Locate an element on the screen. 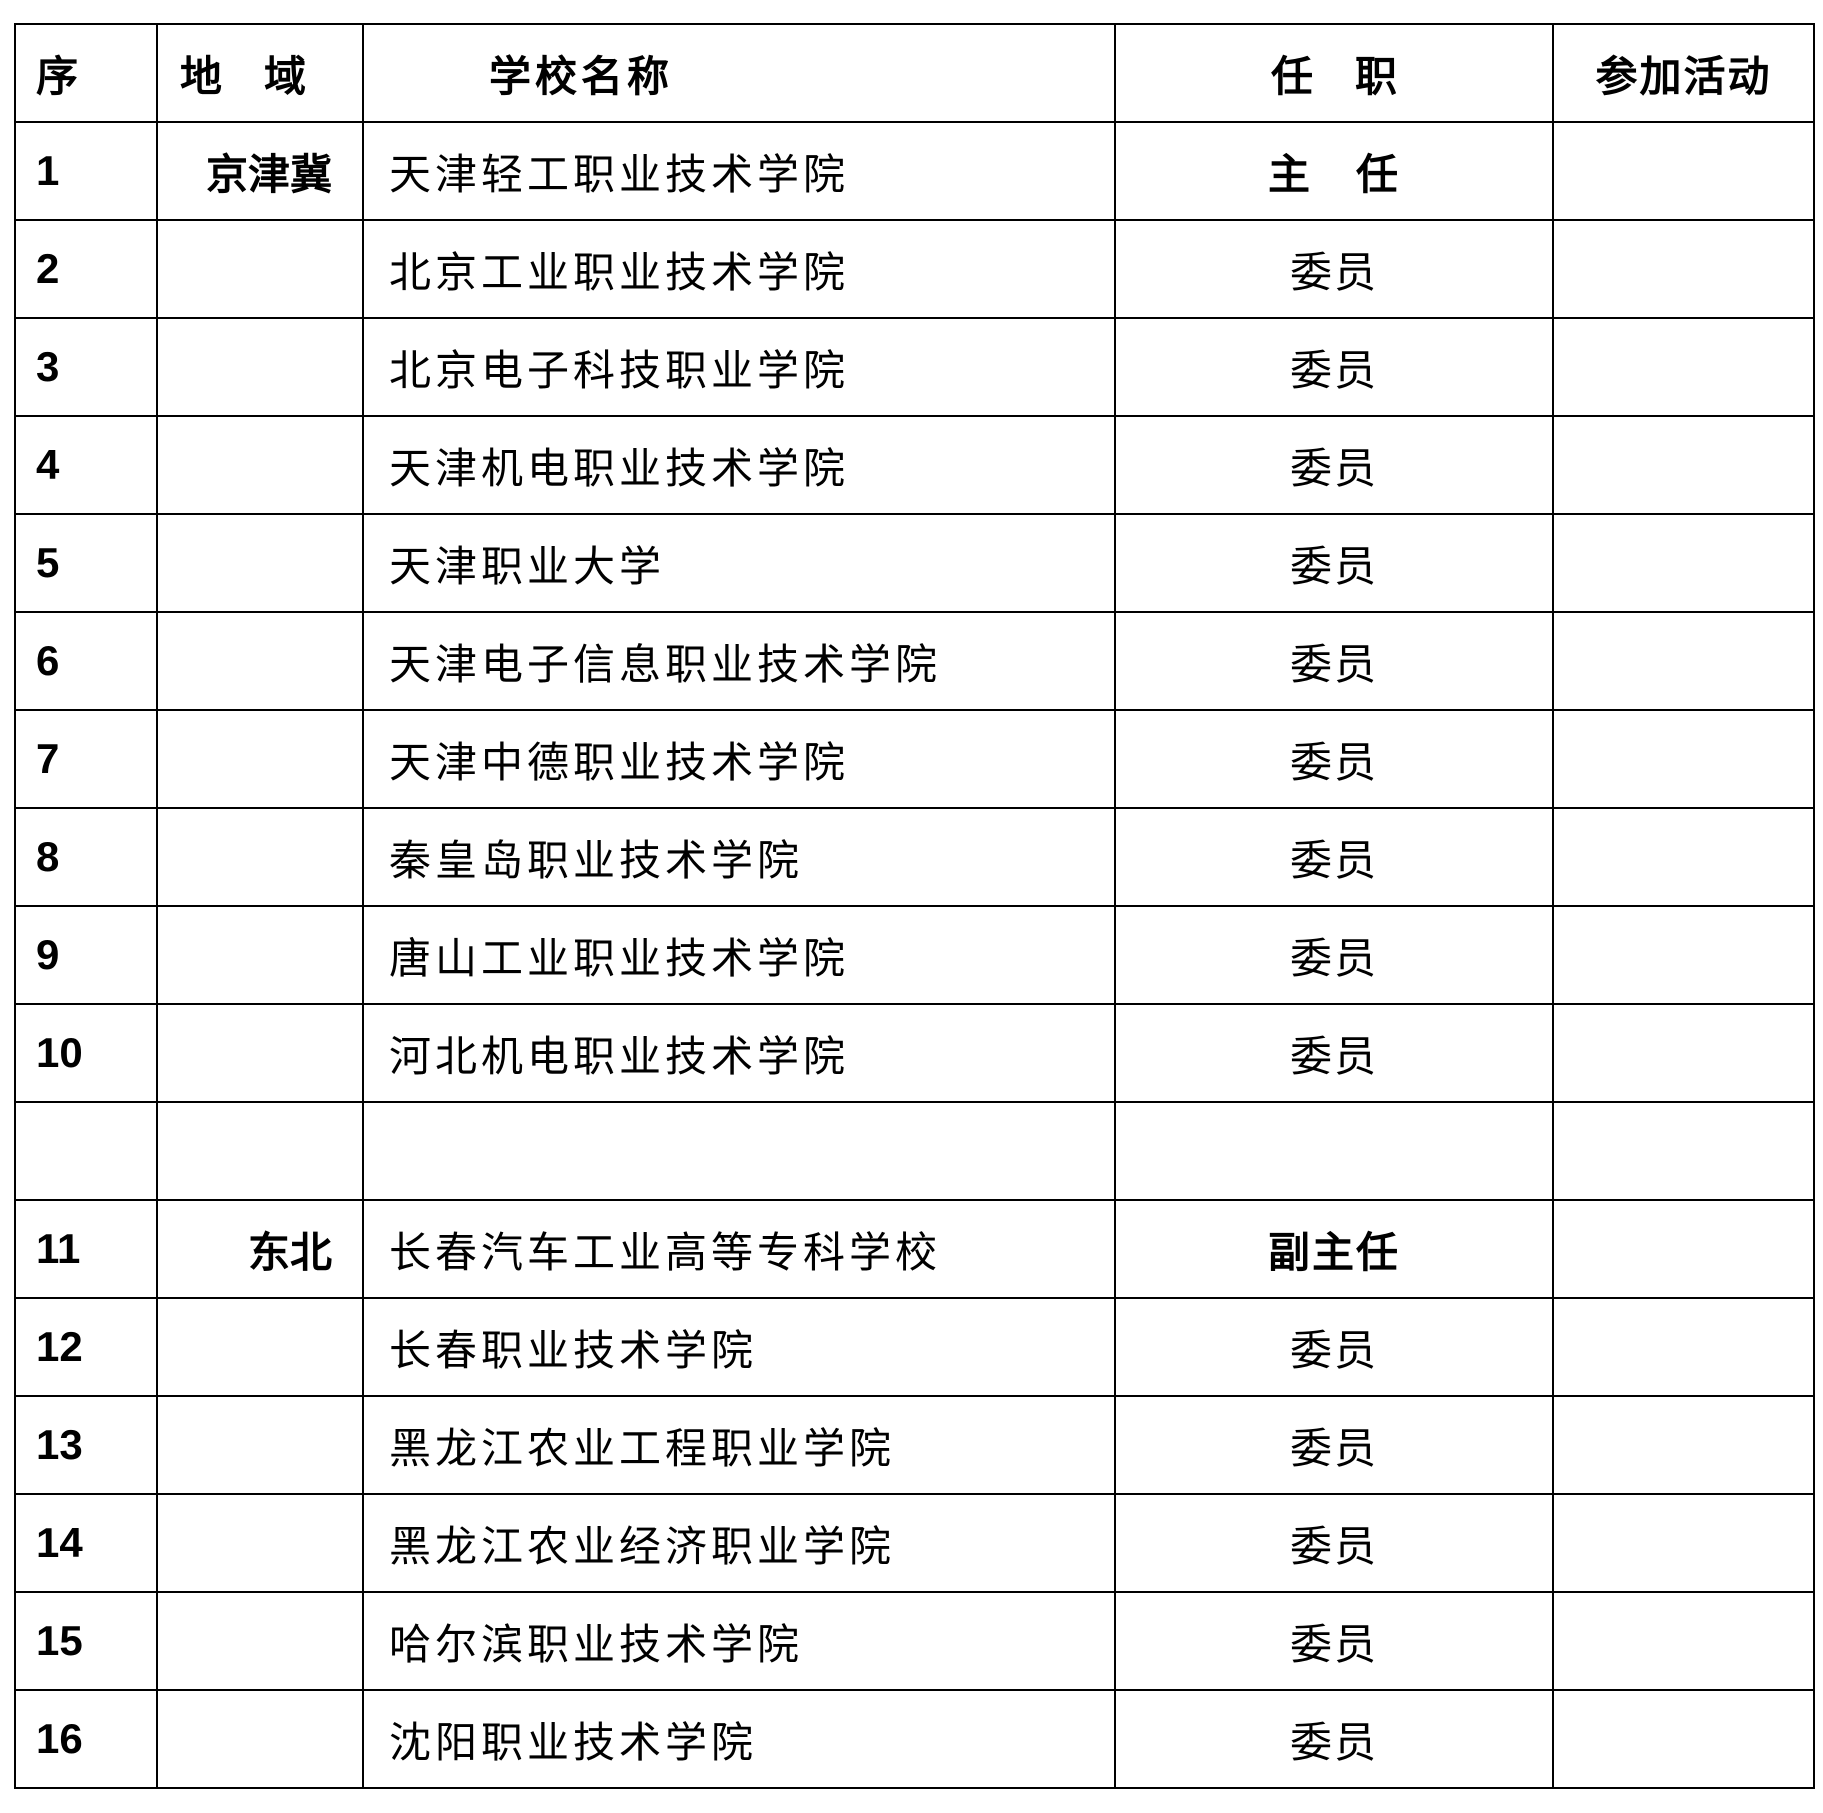 Image resolution: width=1823 pixels, height=1813 pixels. table-row: 9 唐山工业职业技术学院 委员 is located at coordinates (914, 955).